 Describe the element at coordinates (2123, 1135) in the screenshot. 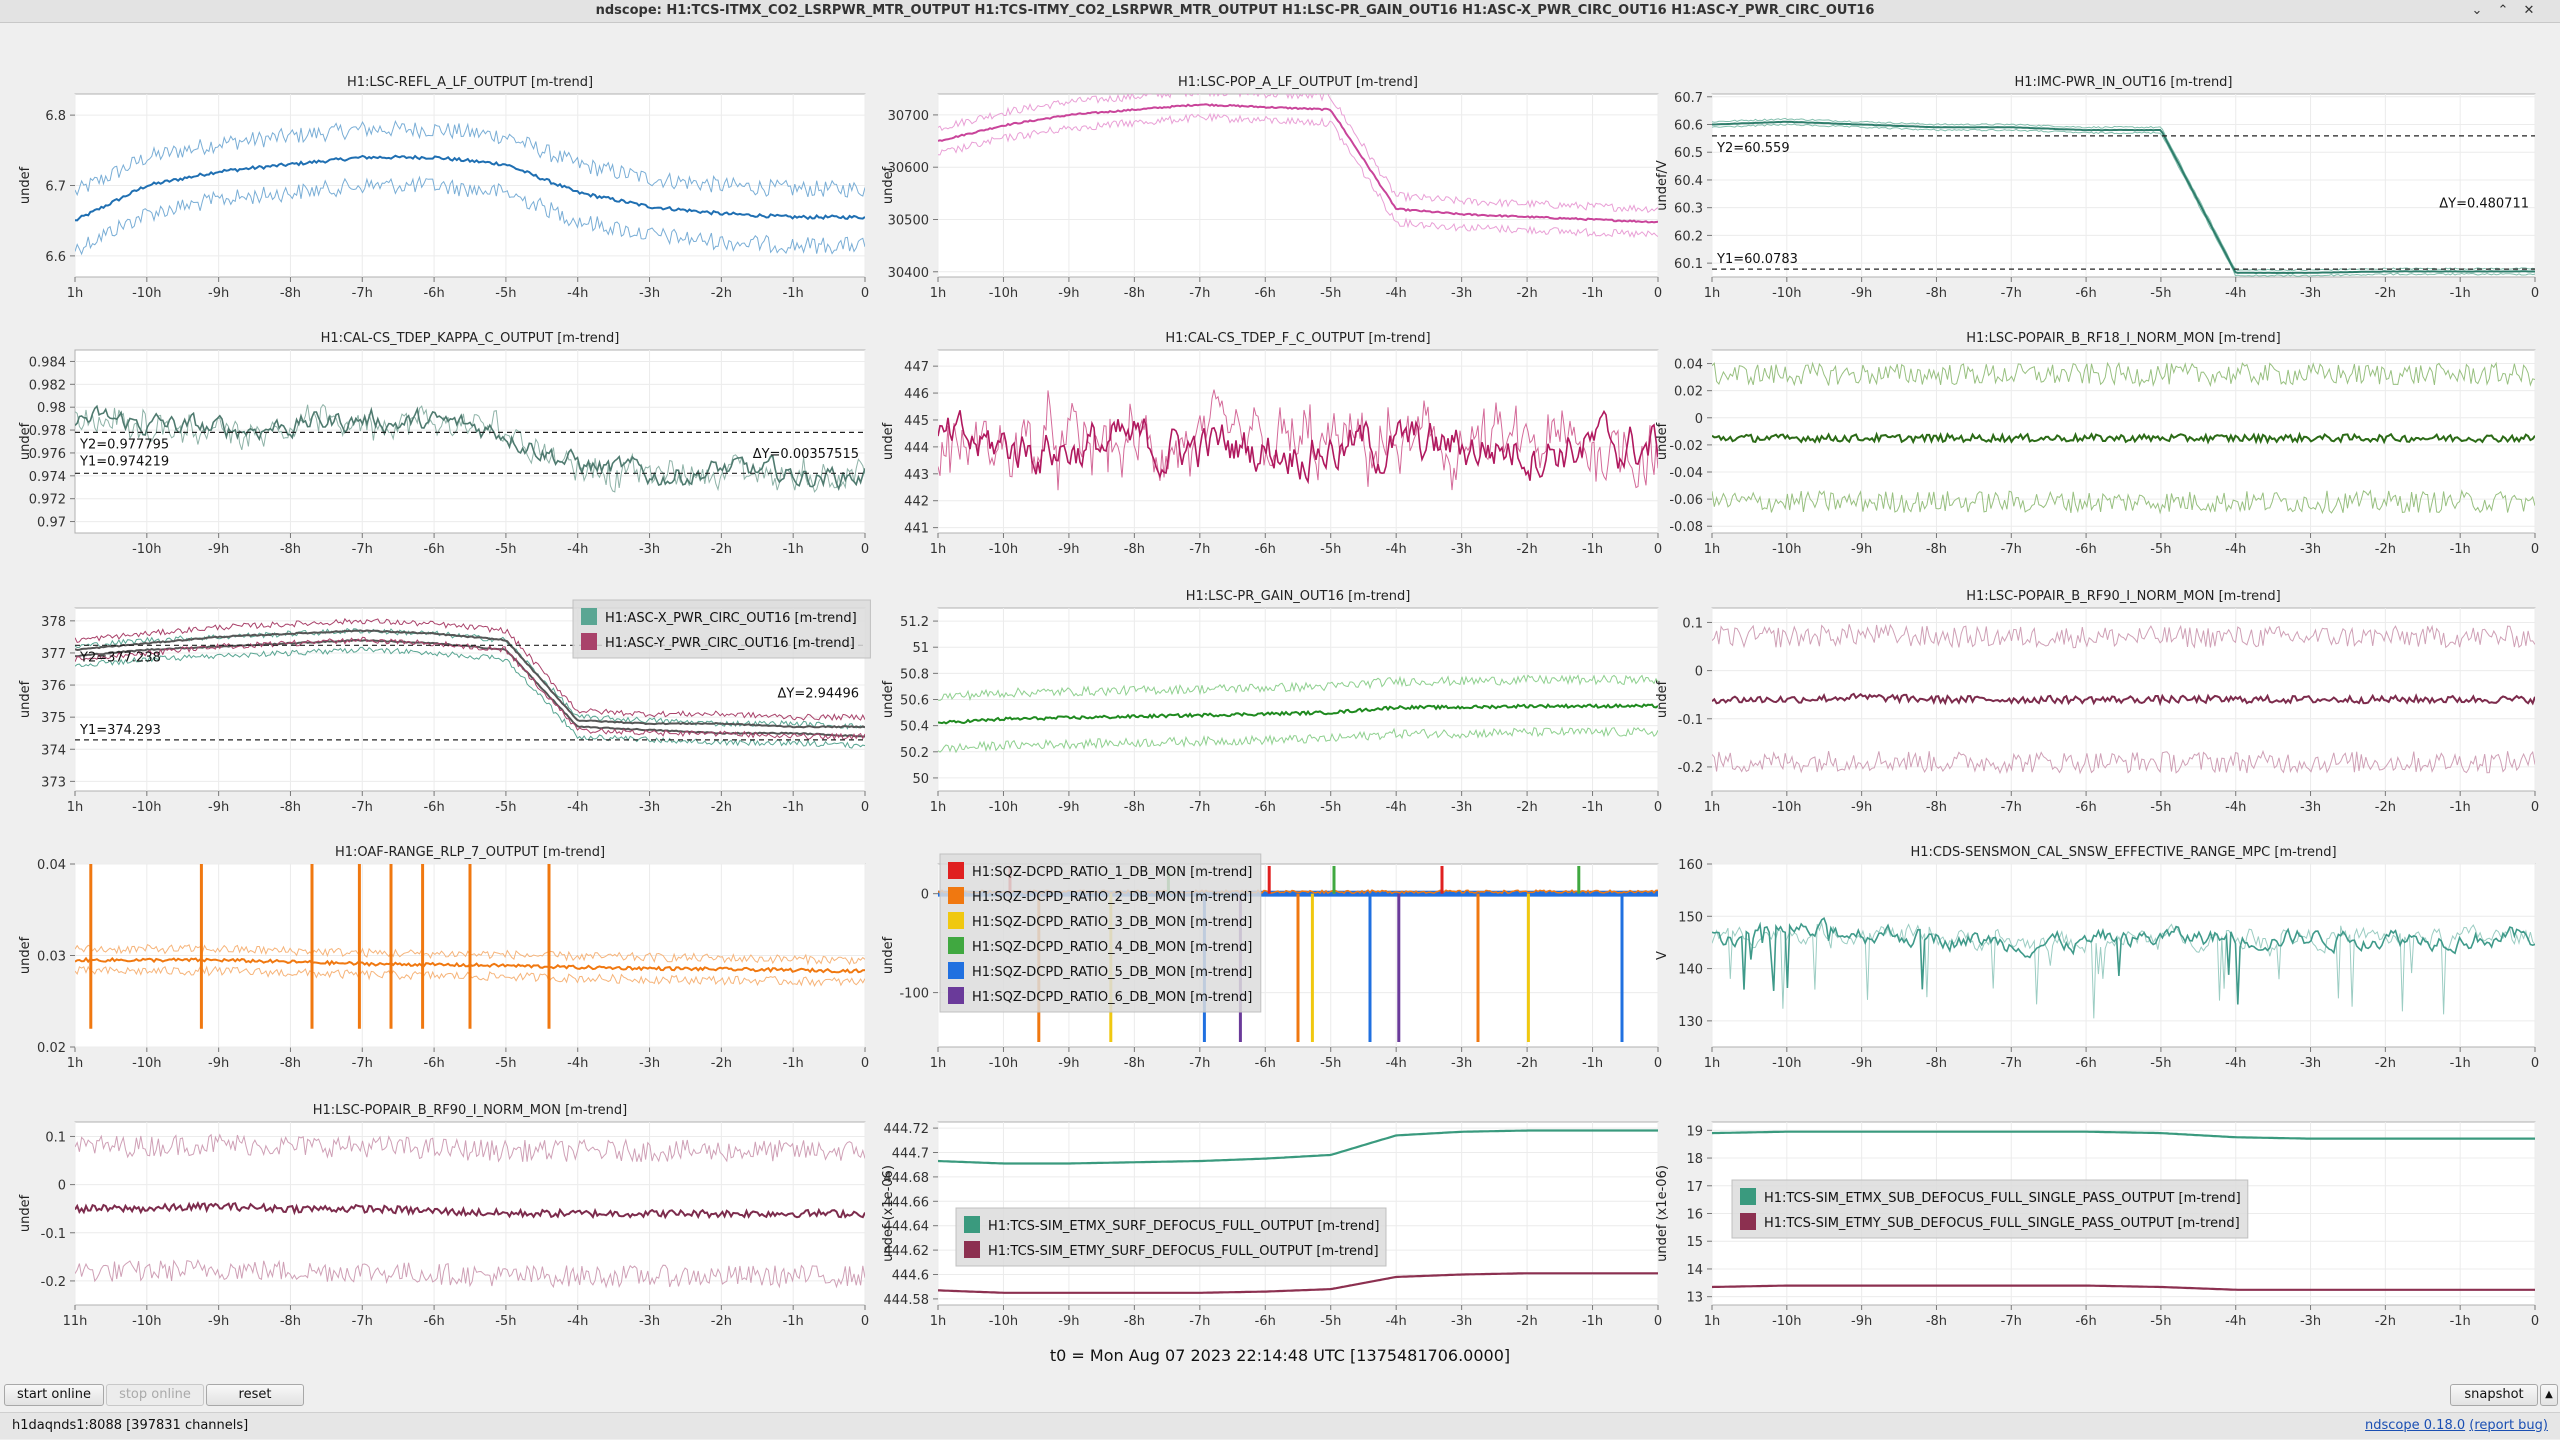

I see `series-line` at that location.